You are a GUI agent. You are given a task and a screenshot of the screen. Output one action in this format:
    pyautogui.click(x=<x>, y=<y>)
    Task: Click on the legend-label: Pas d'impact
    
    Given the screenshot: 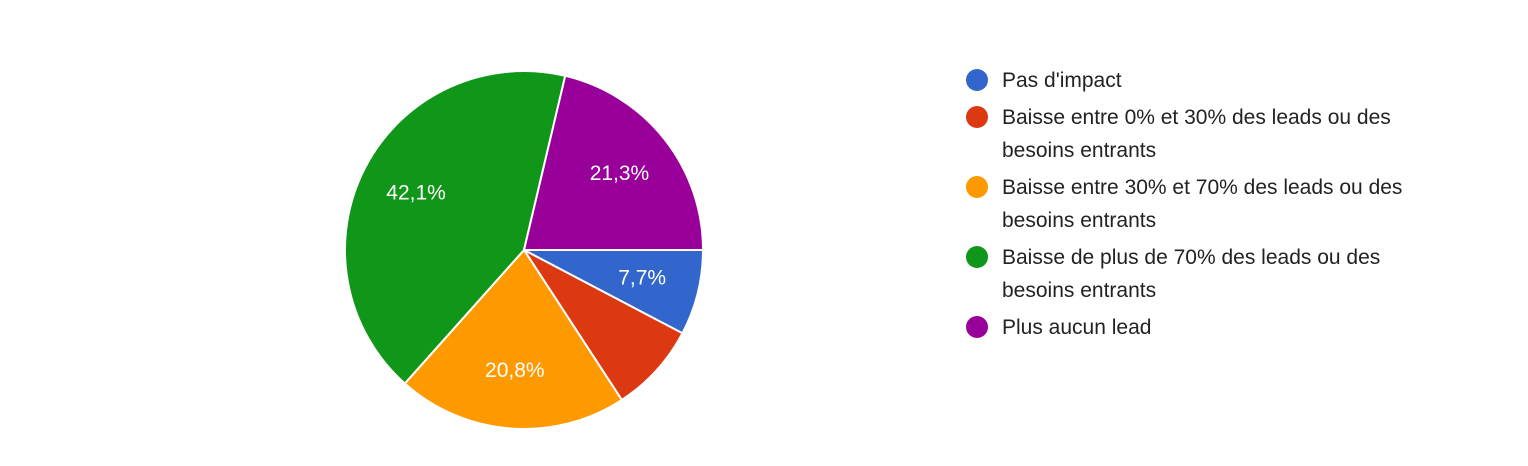 What is the action you would take?
    pyautogui.click(x=1062, y=80)
    